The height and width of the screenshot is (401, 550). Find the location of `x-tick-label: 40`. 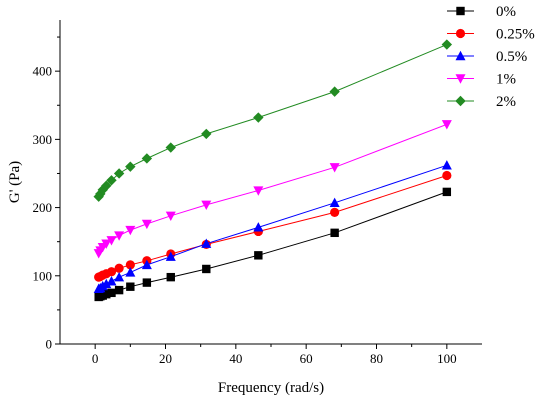

x-tick-label: 40 is located at coordinates (235, 358).